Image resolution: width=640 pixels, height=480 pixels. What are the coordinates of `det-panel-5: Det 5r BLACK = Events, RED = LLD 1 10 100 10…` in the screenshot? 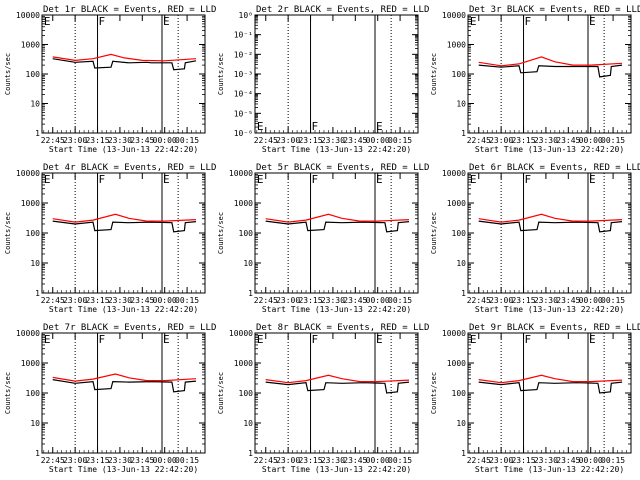 It's located at (323, 238).